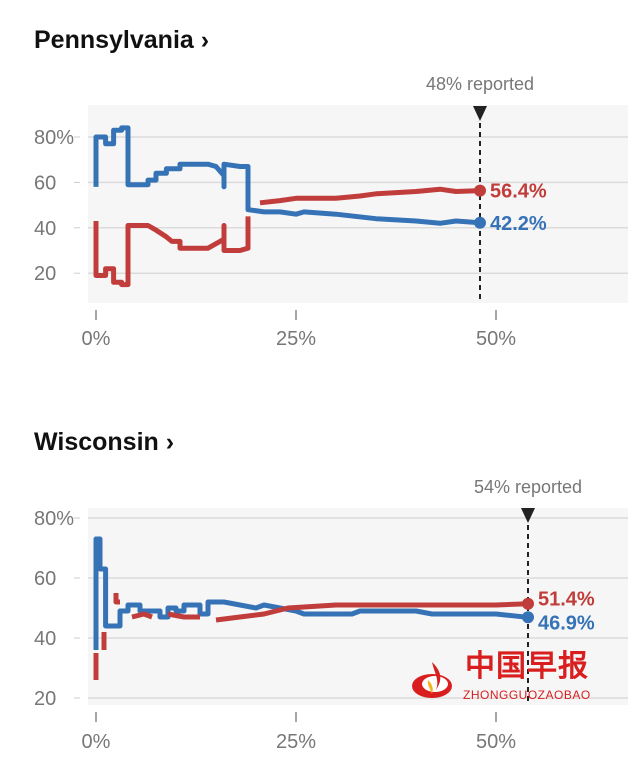 The image size is (628, 760). Describe the element at coordinates (518, 192) in the screenshot. I see `series-final-label-republican: 56.4%` at that location.